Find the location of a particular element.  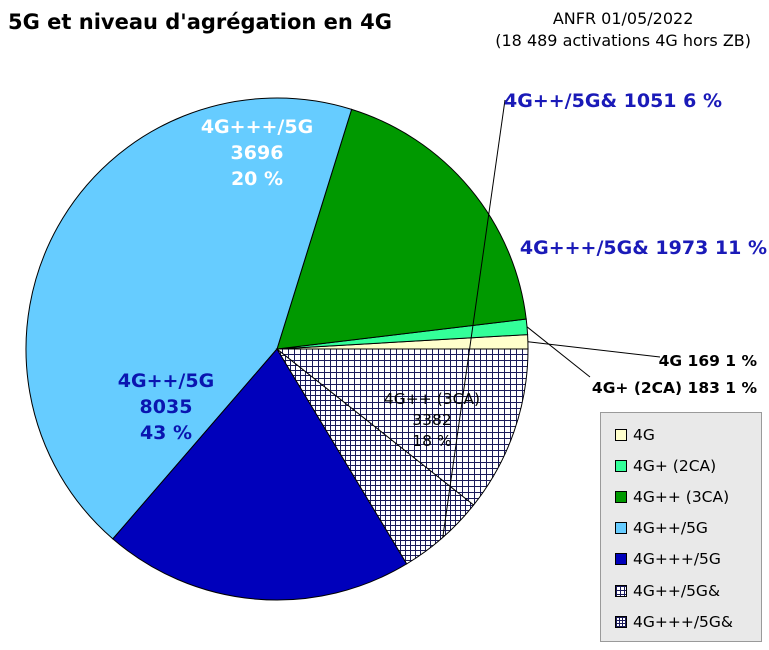

legend-item-4g-5g: 4G+++/5G& is located at coordinates (688, 621).